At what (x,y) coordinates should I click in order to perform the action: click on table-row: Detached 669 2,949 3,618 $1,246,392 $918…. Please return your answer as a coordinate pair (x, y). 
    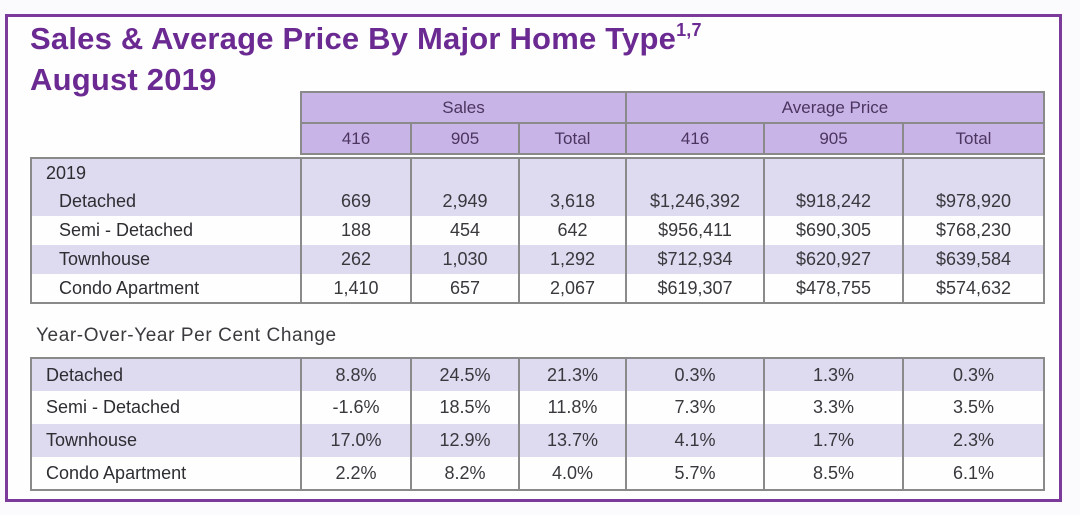
    Looking at the image, I should click on (537, 201).